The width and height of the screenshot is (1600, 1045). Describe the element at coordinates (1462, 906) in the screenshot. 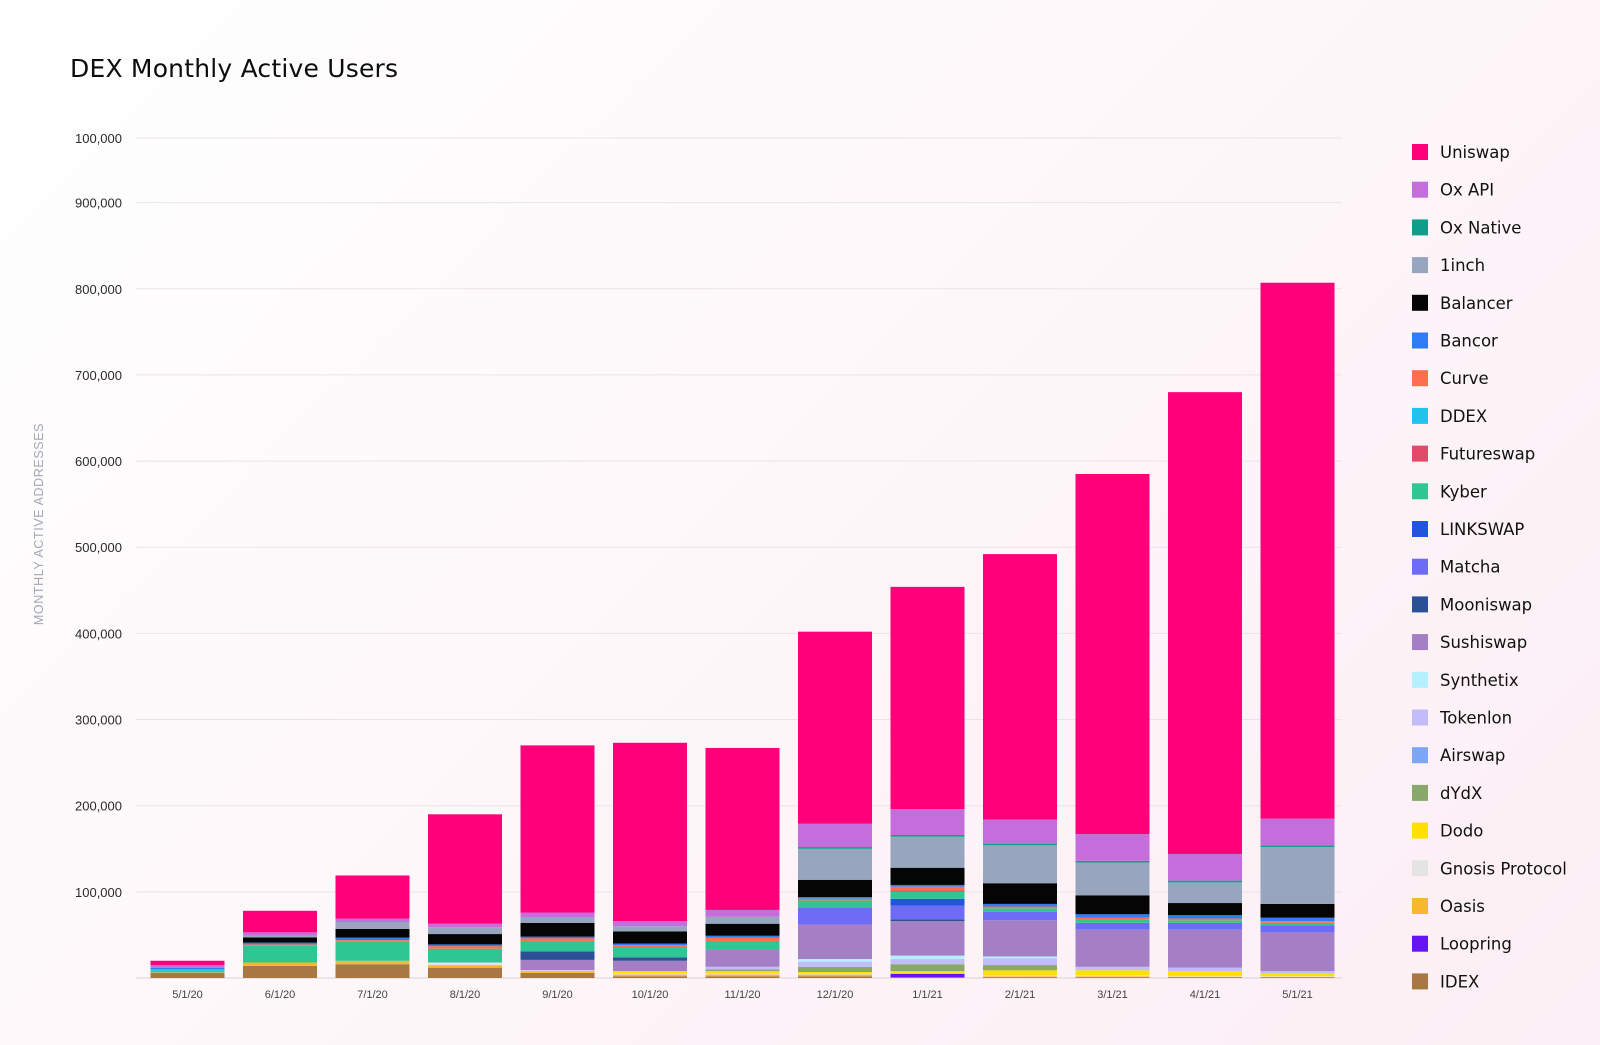

I see `legend-label: Oasis` at that location.